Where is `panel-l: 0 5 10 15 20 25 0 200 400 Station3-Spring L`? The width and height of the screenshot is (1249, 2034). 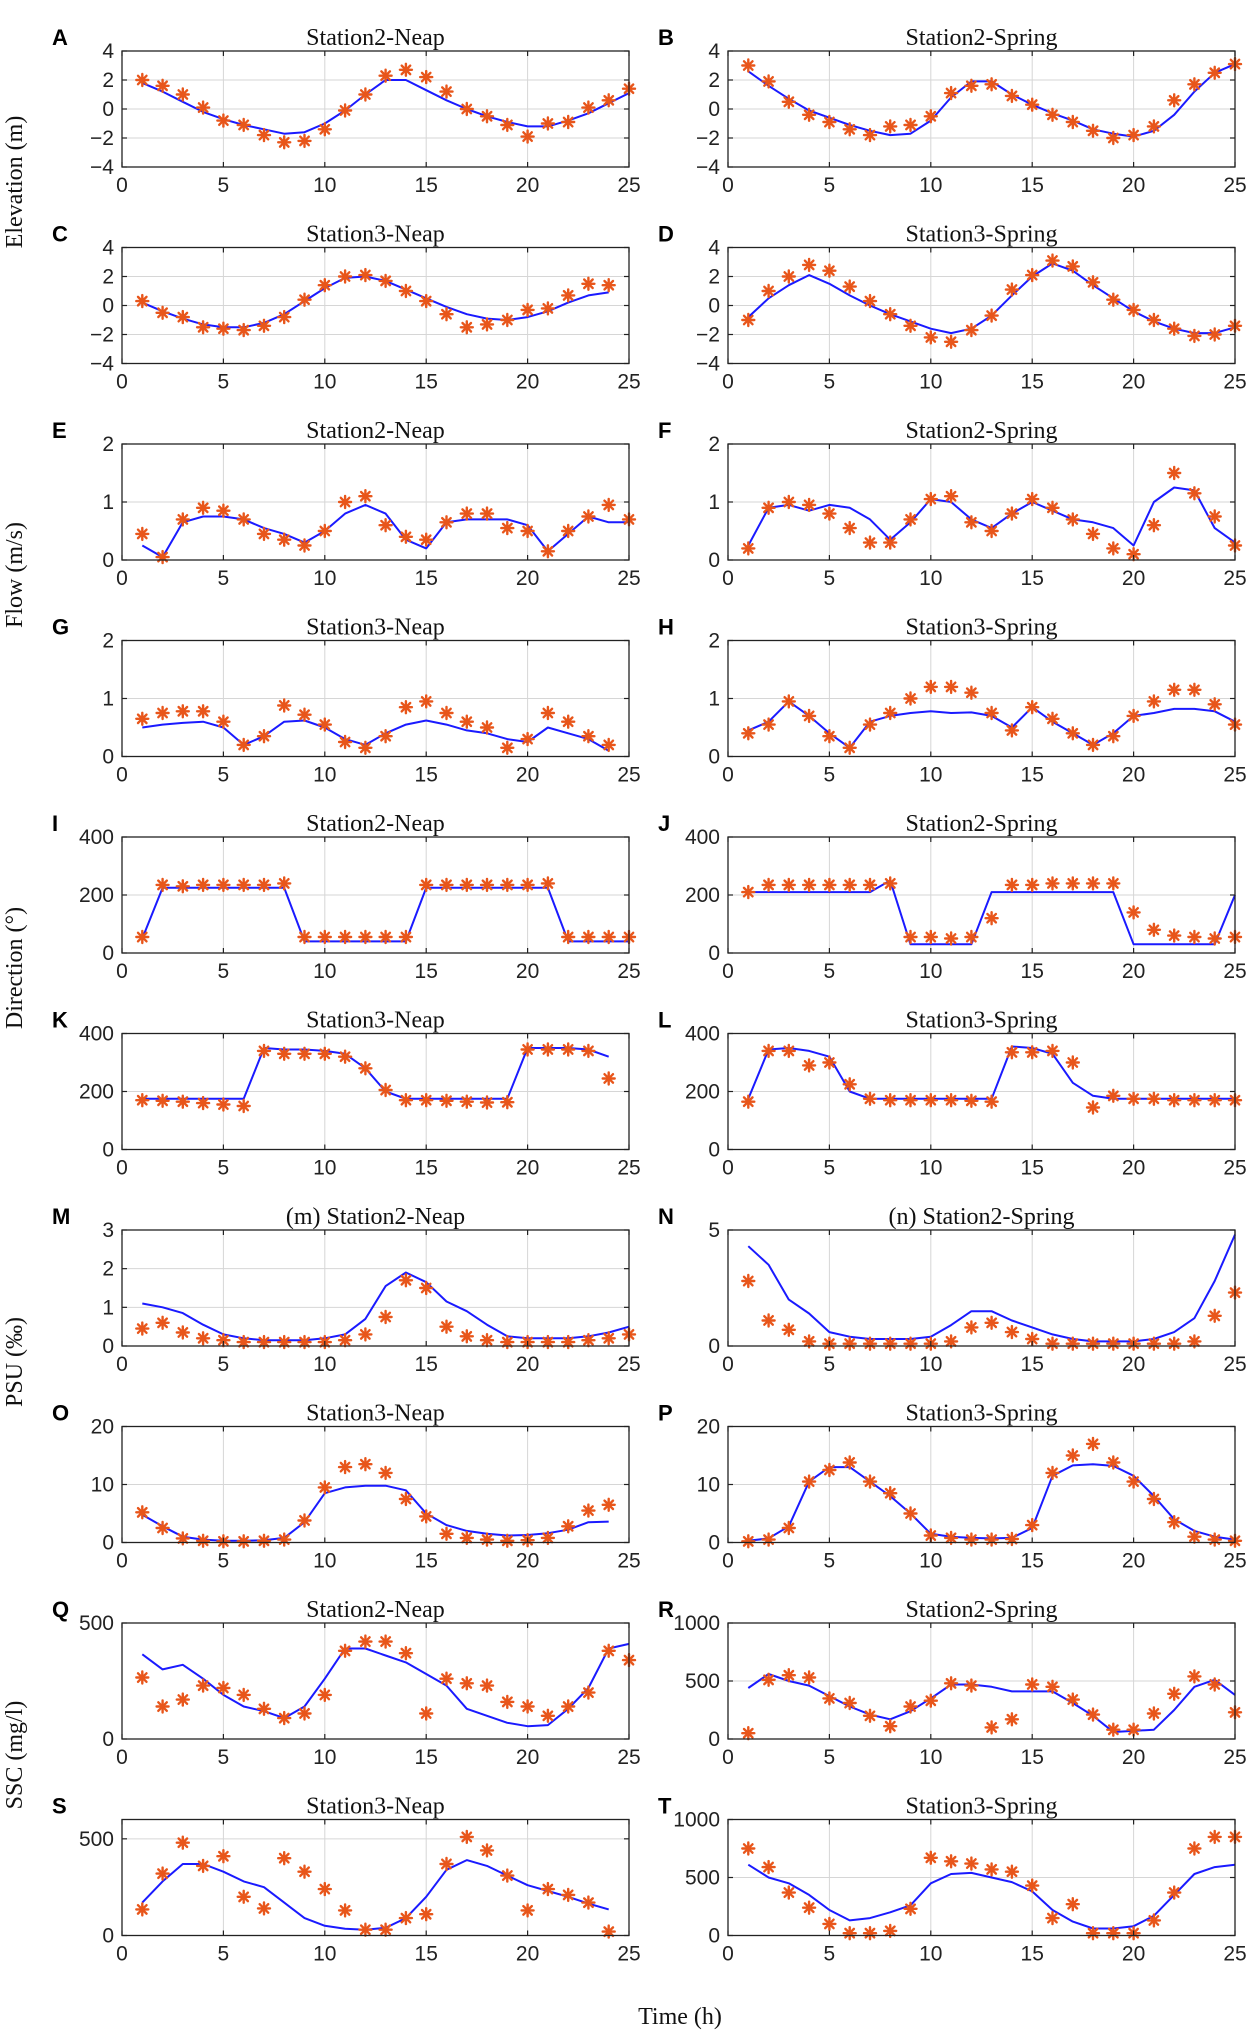
panel-l: 0 5 10 15 20 25 0 200 400 Station3-Spring L is located at coordinates (952, 1094).